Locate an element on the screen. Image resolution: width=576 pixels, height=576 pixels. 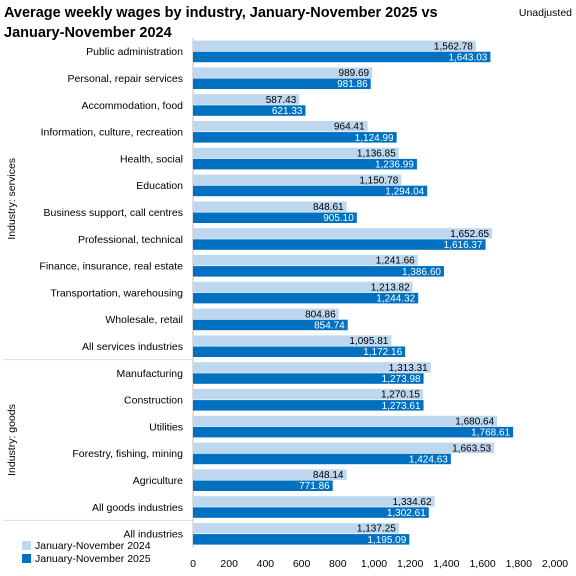
category-label: Business support, call centres is located at coordinates (113, 213).